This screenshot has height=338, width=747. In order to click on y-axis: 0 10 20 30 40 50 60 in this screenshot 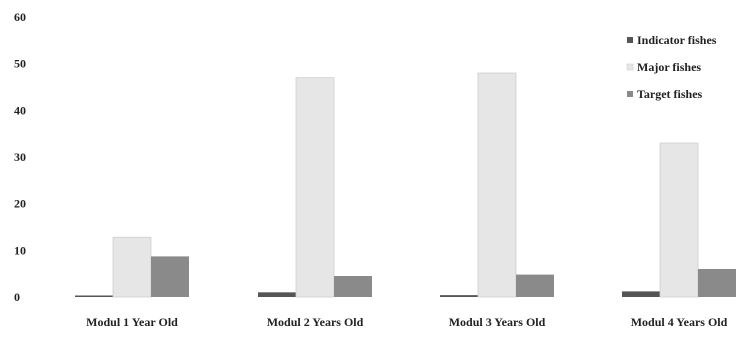, I will do `click(20, 157)`.